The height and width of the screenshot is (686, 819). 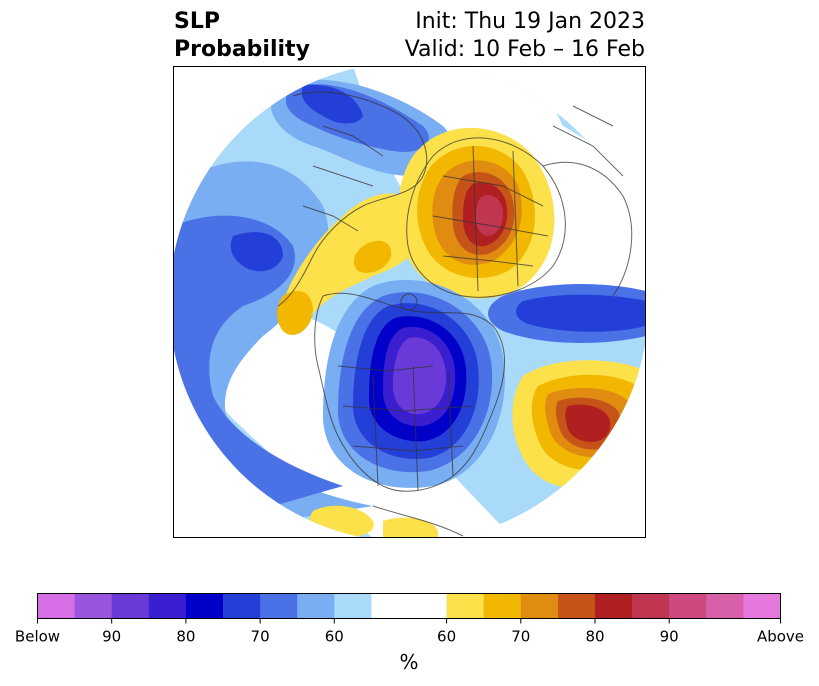 I want to click on colorbar-cell-neutral, so click(x=409, y=606).